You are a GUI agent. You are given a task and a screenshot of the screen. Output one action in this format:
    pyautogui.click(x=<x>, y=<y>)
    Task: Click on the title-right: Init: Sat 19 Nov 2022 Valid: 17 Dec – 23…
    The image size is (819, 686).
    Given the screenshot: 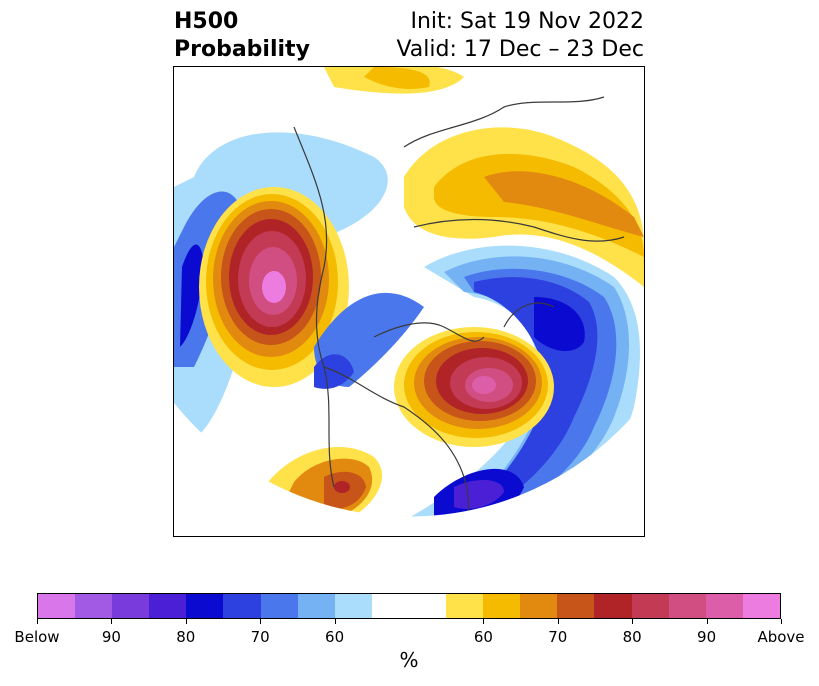 What is the action you would take?
    pyautogui.click(x=520, y=36)
    